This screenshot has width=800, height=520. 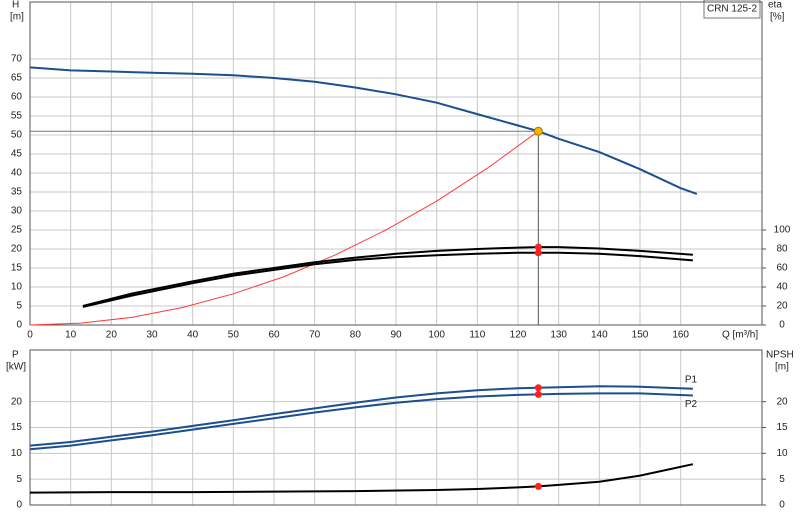 I want to click on y2-tick-label: 5, so click(x=782, y=479).